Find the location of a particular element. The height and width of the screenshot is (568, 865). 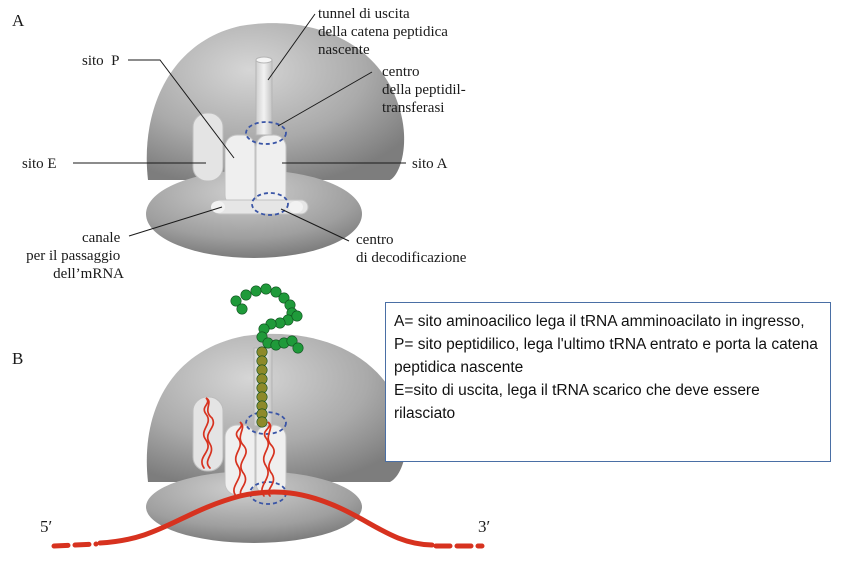

sito-e-label: sito E is located at coordinates (39, 164).